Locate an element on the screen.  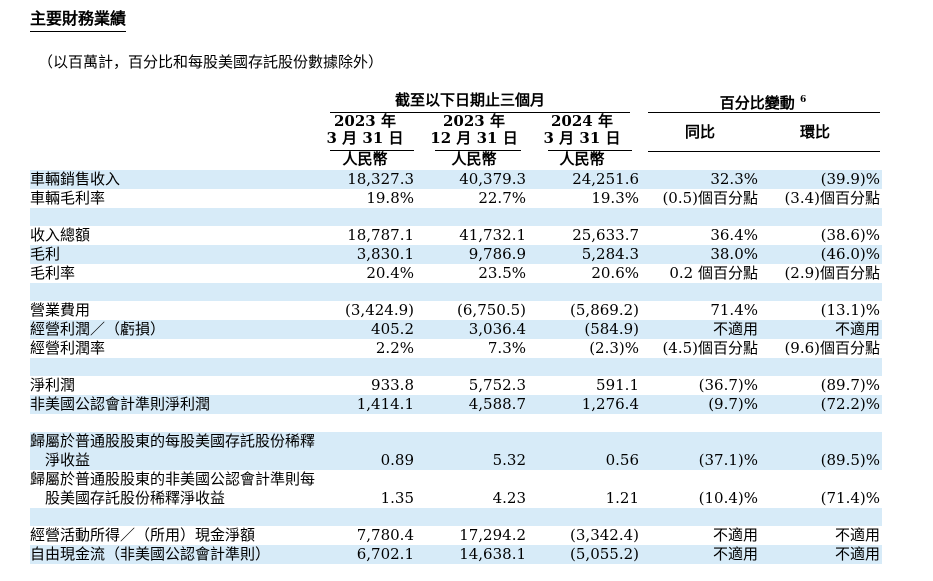
value-cell: 41,732.1 is located at coordinates (492, 235).